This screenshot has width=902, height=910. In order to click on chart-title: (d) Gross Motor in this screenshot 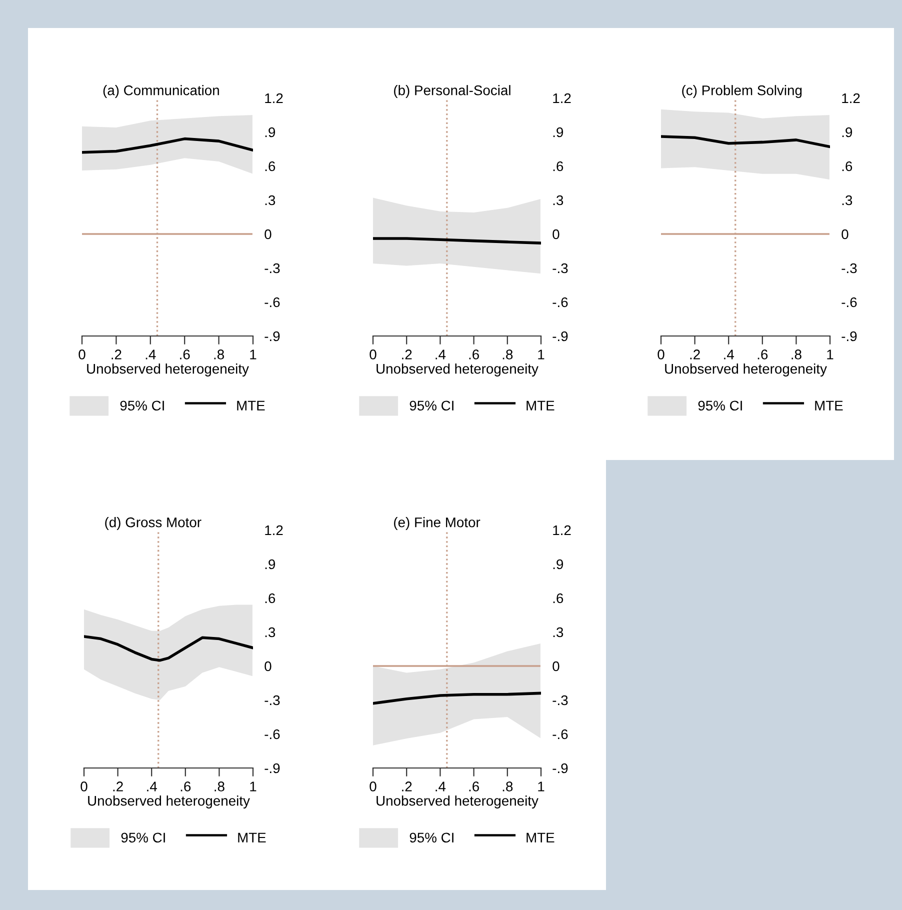, I will do `click(153, 523)`.